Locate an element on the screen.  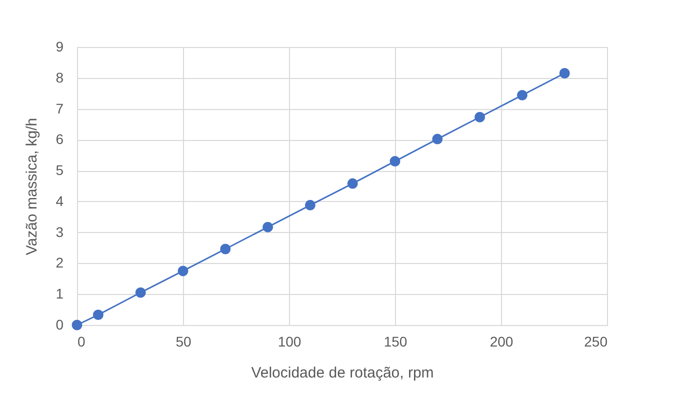
x-axis-title: Velocidade de rotação, rpm is located at coordinates (342, 373).